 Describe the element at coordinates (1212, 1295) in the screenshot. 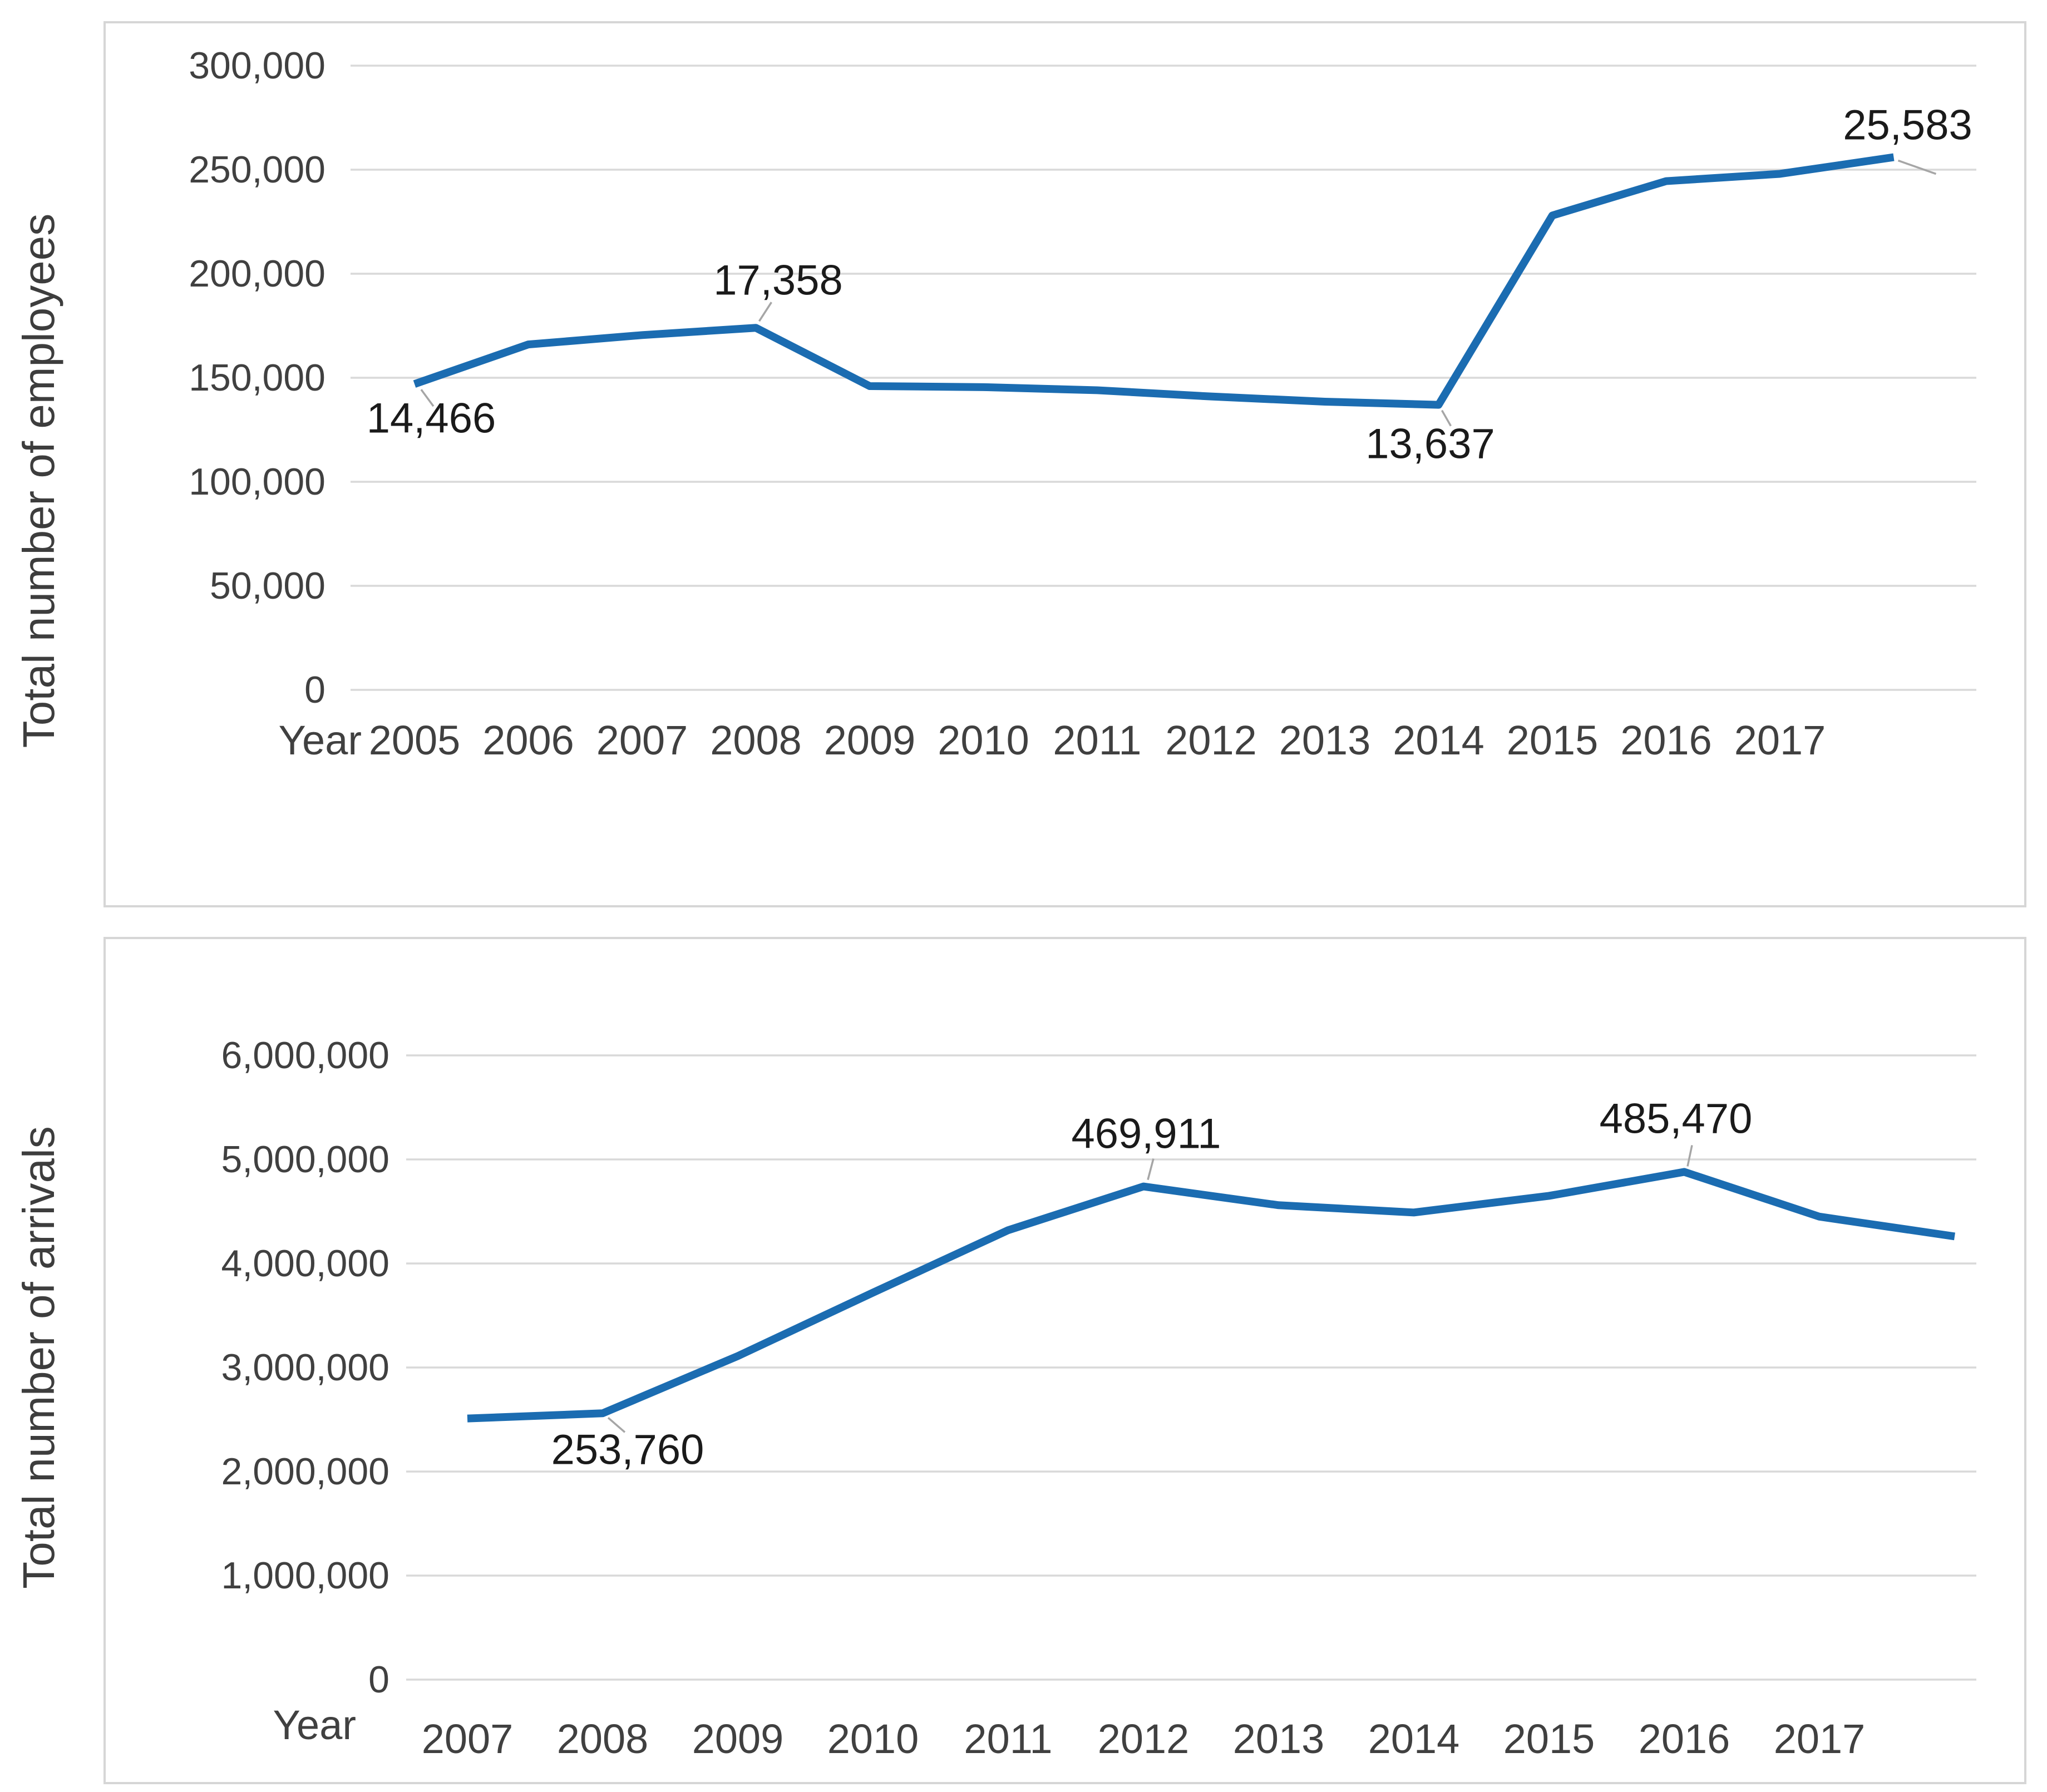

I see `series-line-Total-number-of-arrivals` at that location.